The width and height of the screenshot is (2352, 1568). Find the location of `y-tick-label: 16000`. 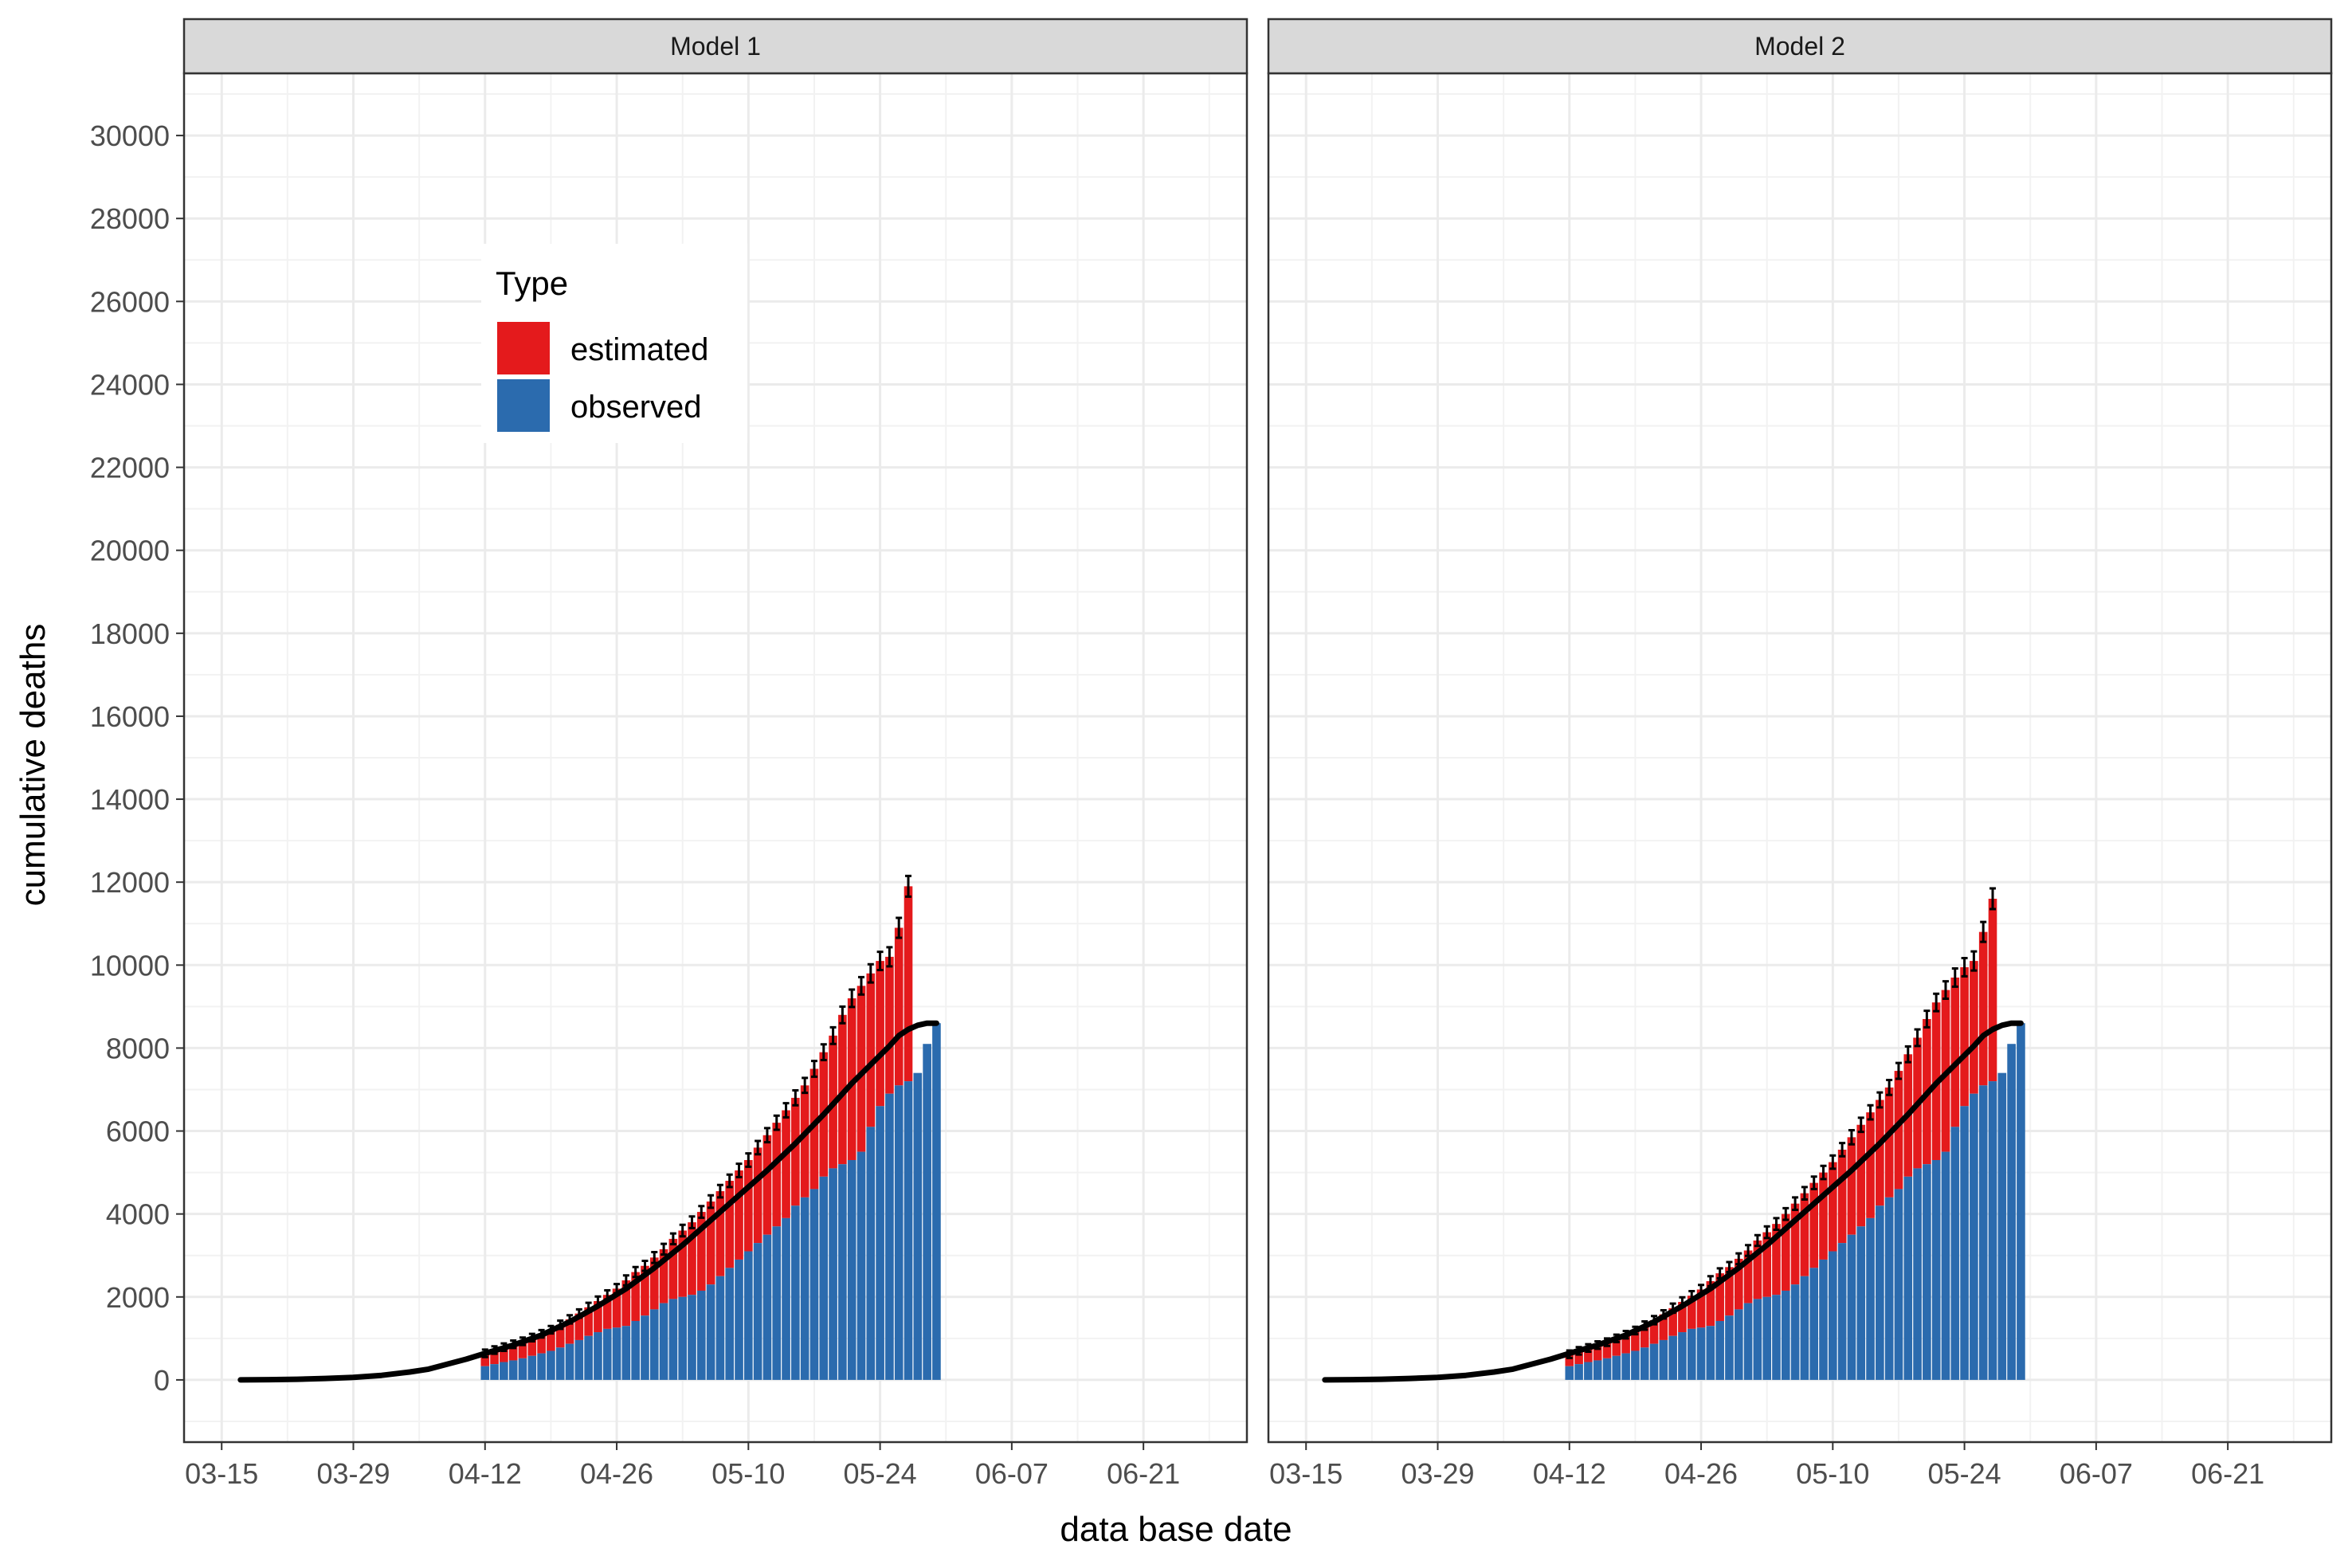

y-tick-label: 16000 is located at coordinates (130, 716).